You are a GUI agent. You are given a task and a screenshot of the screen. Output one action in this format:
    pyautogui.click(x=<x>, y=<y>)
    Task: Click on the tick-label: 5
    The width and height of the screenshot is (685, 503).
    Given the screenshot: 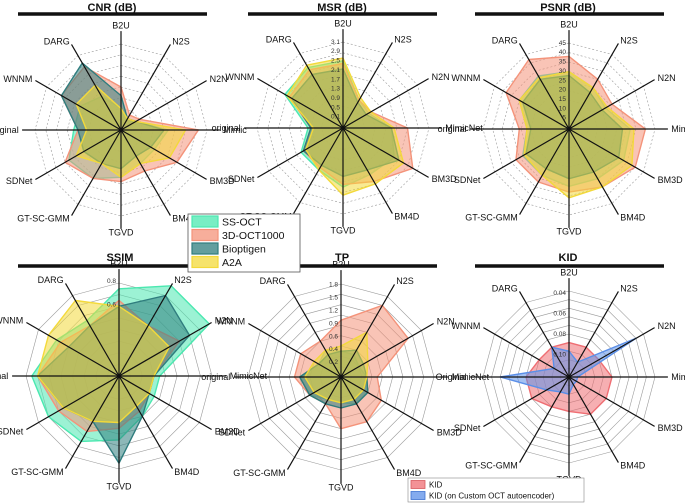 What is the action you would take?
    pyautogui.click(x=564, y=118)
    